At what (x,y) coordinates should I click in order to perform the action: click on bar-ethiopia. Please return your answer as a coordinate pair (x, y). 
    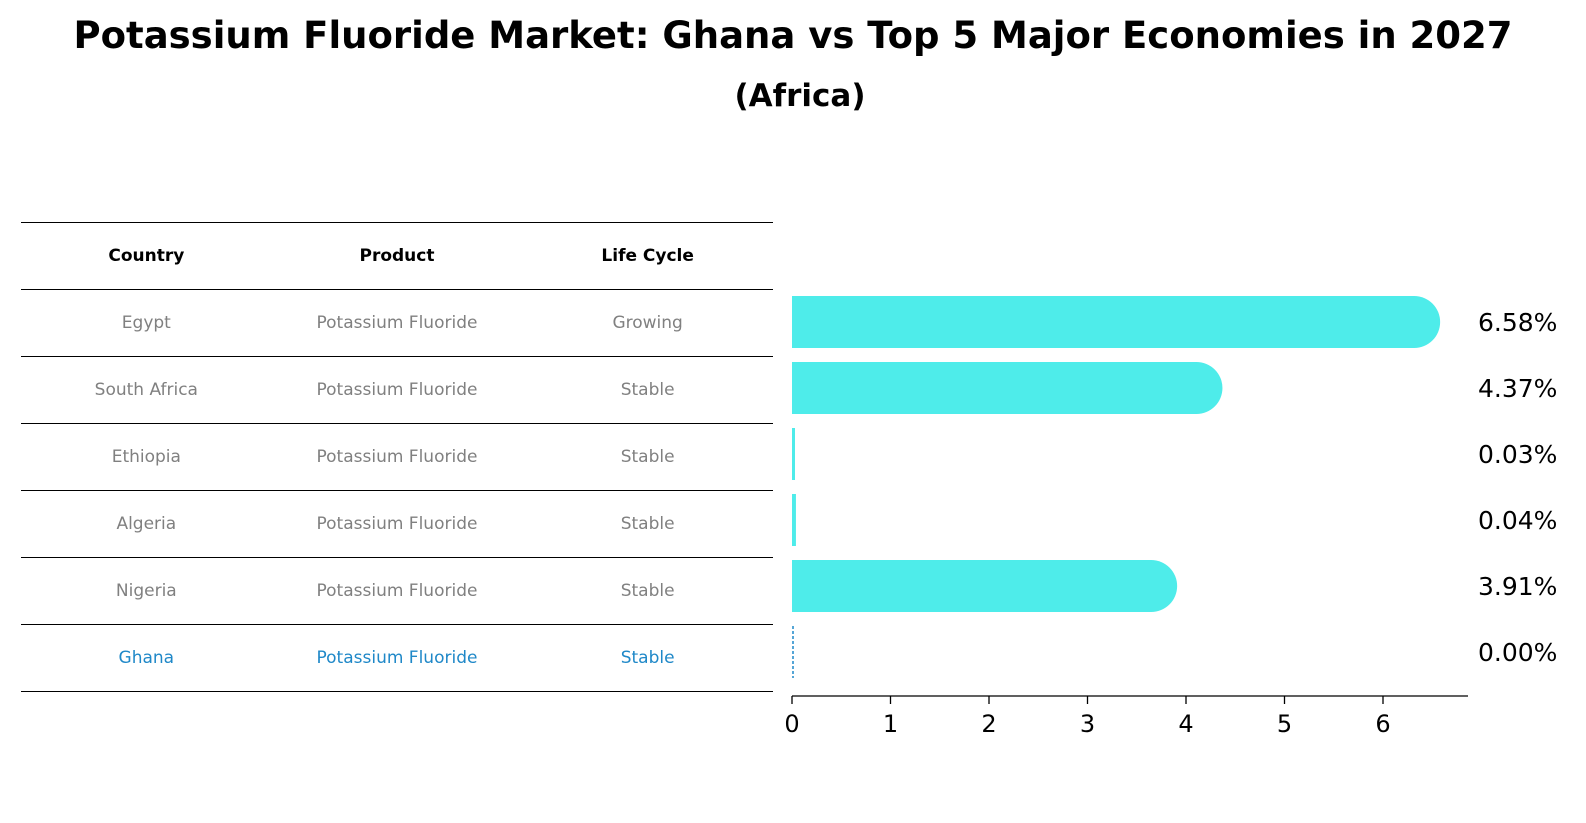
    Looking at the image, I should click on (793, 454).